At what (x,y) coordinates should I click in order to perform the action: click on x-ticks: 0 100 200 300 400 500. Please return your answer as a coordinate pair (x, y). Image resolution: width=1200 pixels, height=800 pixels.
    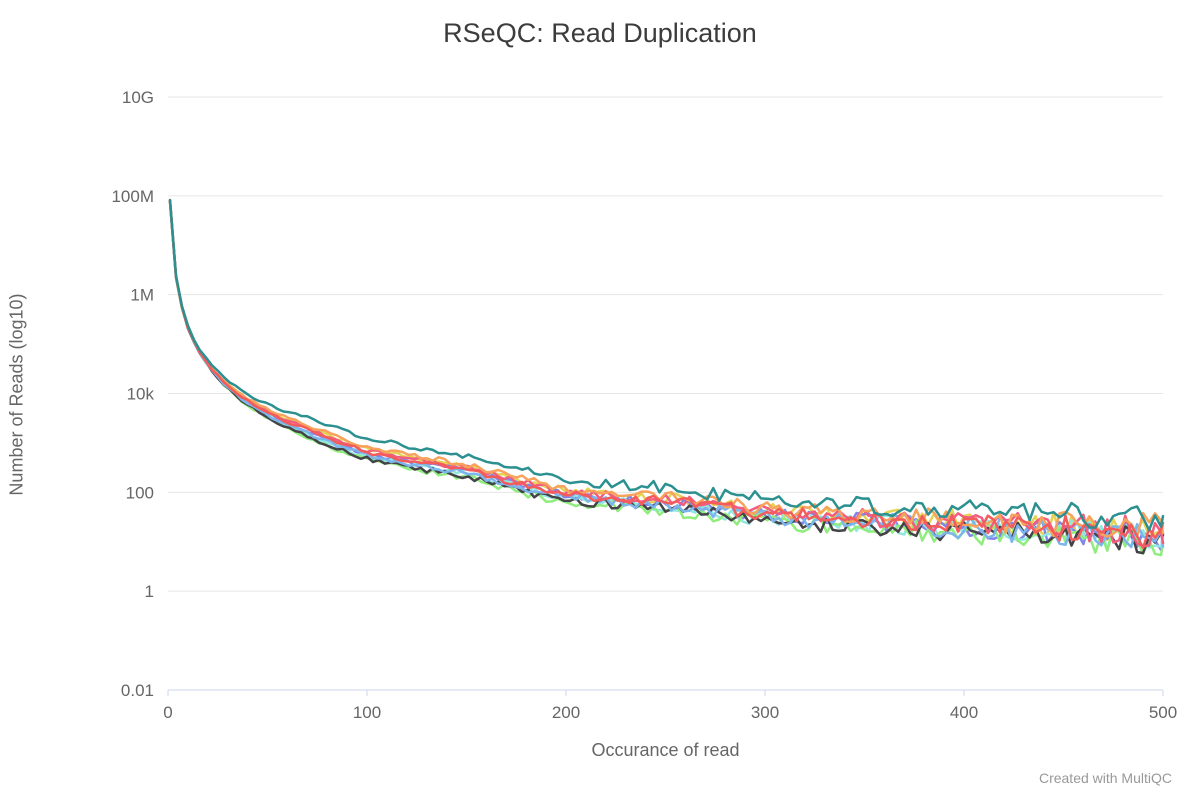
    Looking at the image, I should click on (670, 706).